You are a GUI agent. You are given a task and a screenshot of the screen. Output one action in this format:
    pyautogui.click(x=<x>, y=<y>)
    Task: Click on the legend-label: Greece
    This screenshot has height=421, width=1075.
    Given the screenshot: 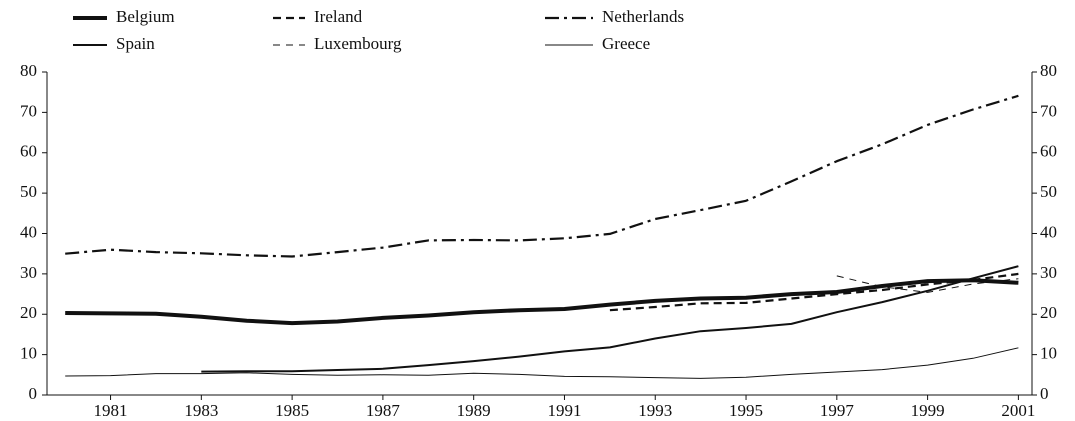 What is the action you would take?
    pyautogui.click(x=626, y=43)
    